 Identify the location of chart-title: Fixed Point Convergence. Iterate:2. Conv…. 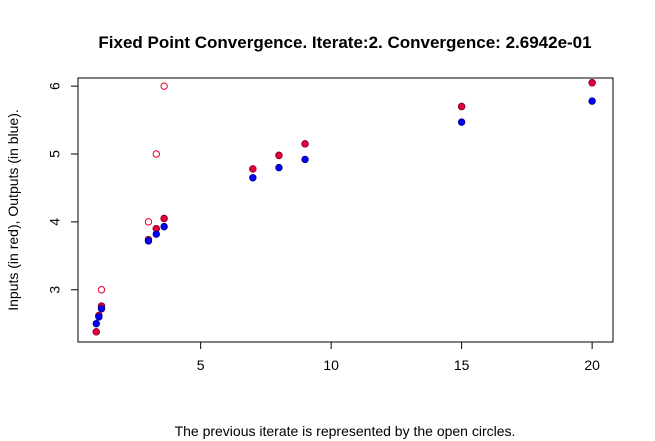
(344, 42).